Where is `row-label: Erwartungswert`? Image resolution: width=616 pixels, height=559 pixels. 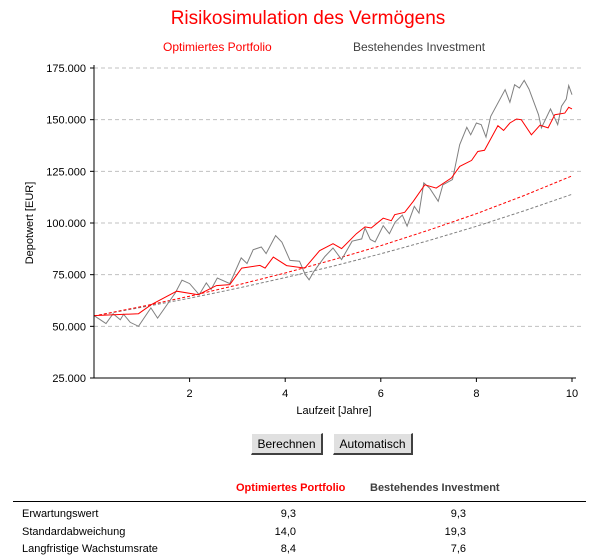 row-label: Erwartungswert is located at coordinates (60, 514).